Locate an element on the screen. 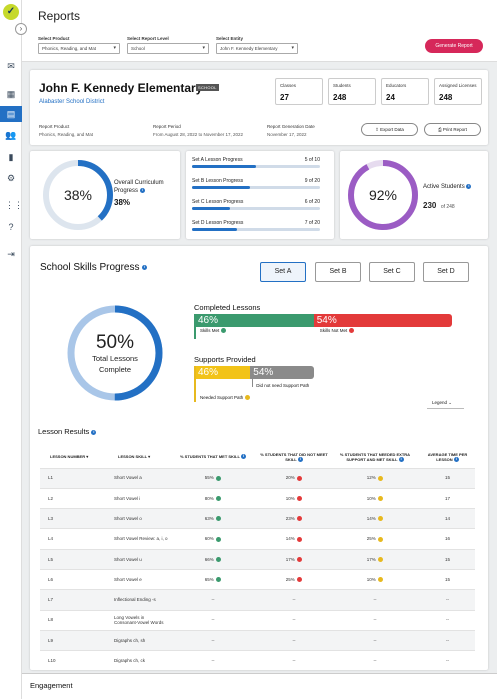 Image resolution: width=497 pixels, height=699 pixels. export-icon: ⇪ is located at coordinates (378, 129).